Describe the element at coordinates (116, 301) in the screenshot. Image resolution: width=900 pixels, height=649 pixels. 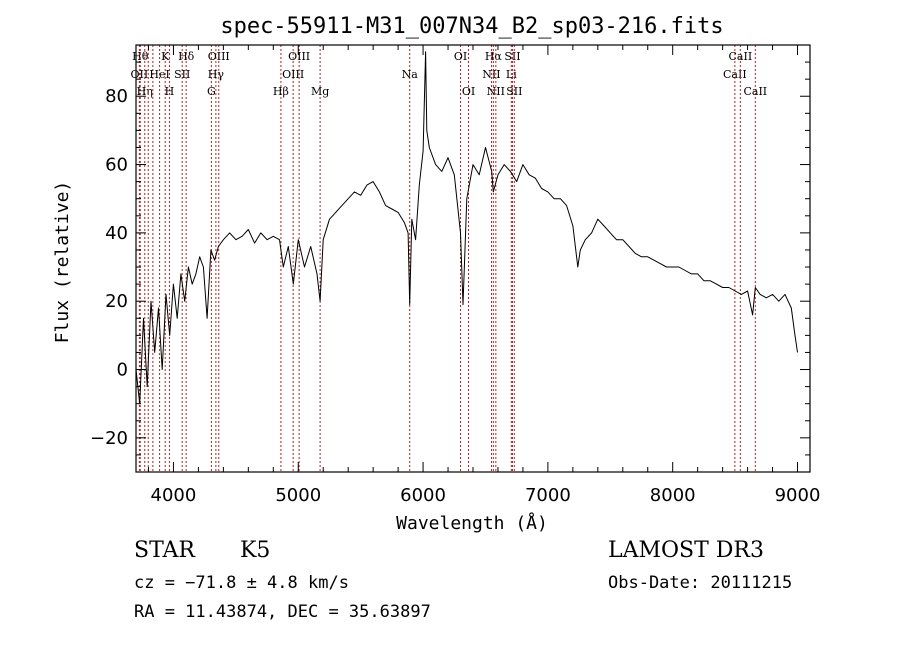
I see `y-tick-label: 20` at that location.